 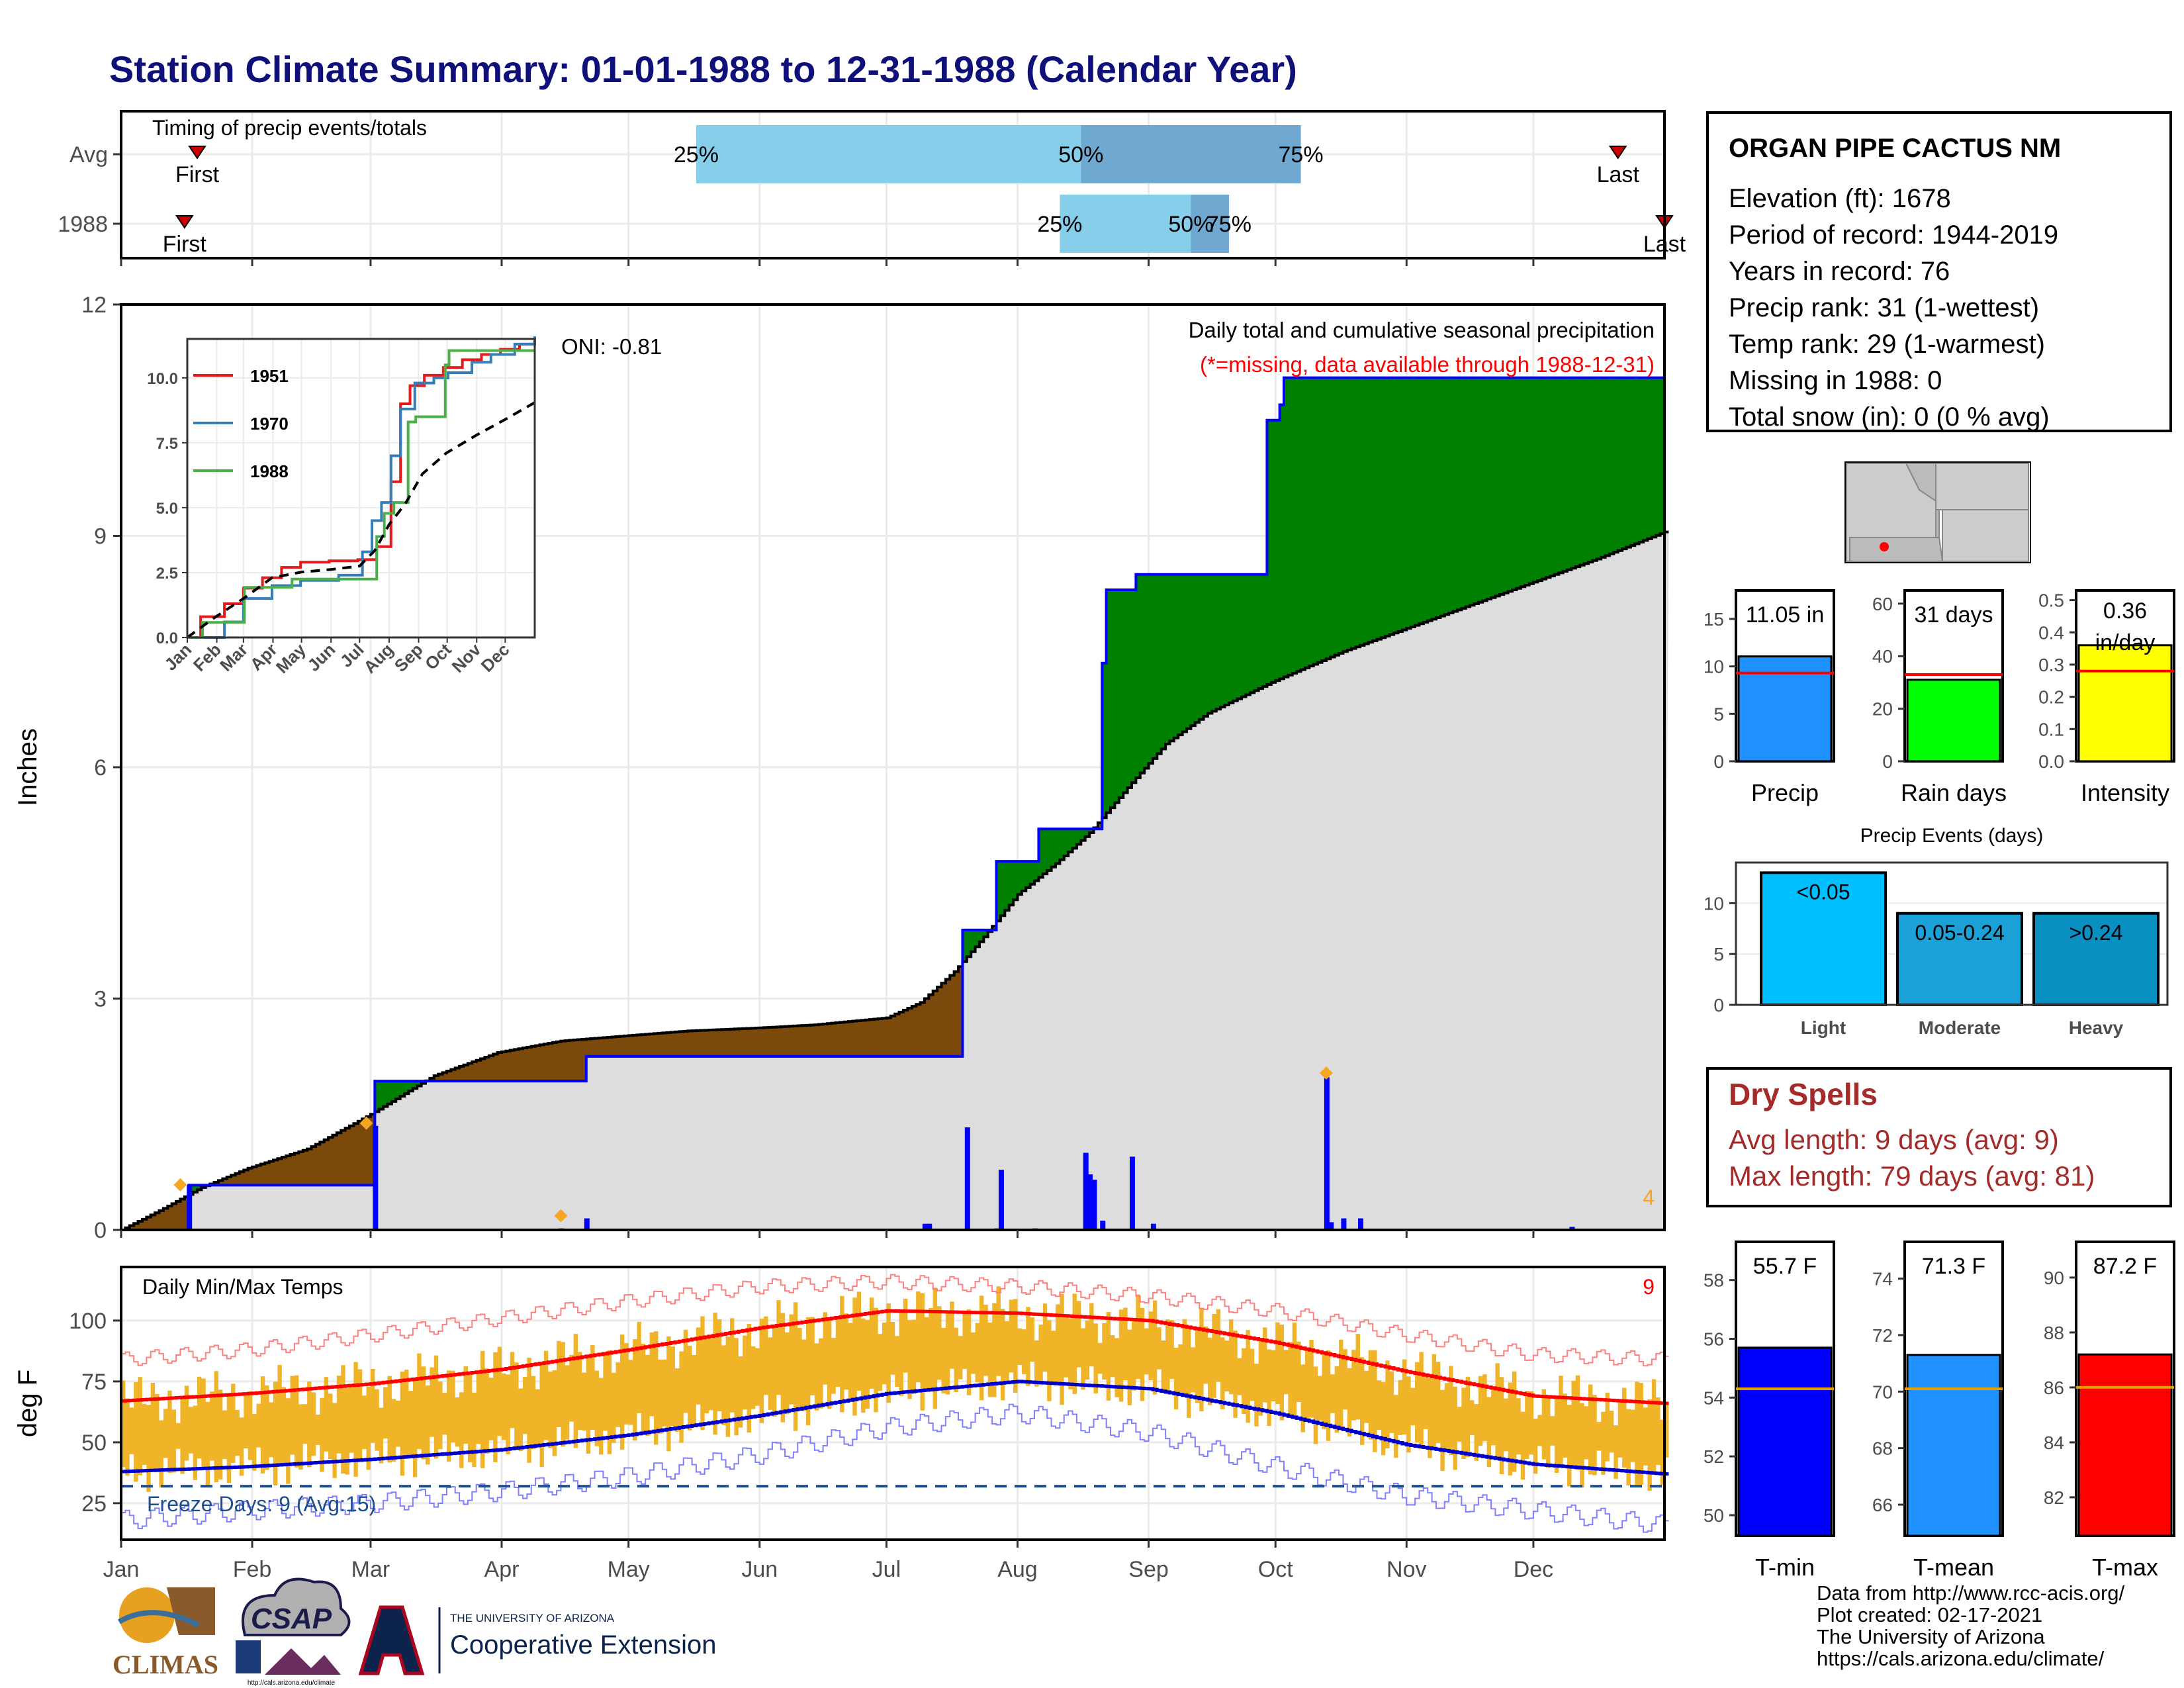 What do you see at coordinates (1803, 1094) in the screenshot?
I see `dry-spells-title: Dry Spells` at bounding box center [1803, 1094].